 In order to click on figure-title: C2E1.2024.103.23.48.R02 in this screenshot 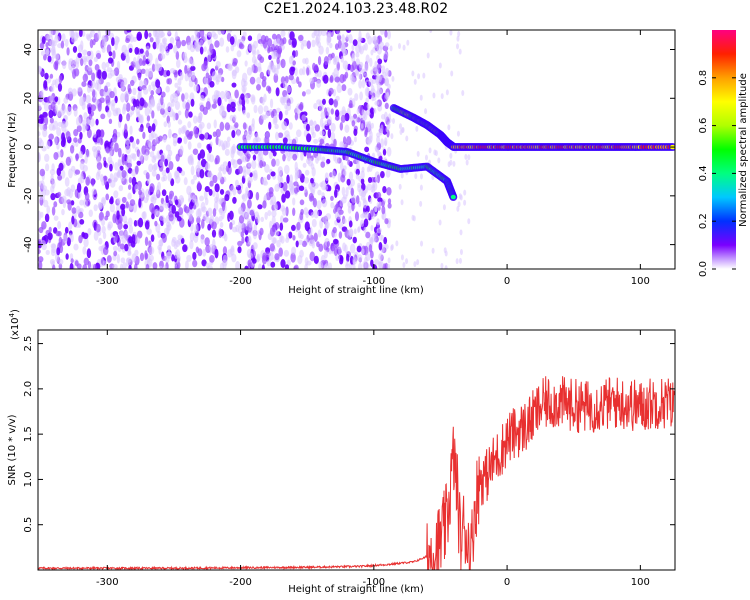, I will do `click(356, 9)`.